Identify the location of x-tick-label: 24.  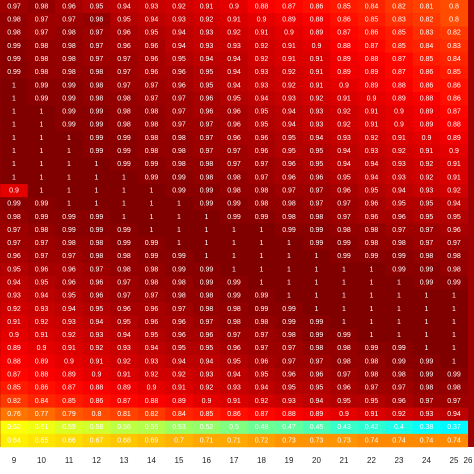
(426, 460).